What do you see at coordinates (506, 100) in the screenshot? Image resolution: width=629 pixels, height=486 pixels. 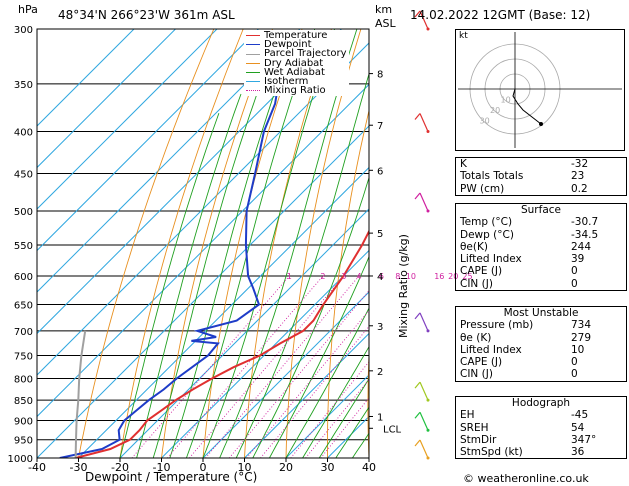 I see `hodograph-ring-label: 10` at bounding box center [506, 100].